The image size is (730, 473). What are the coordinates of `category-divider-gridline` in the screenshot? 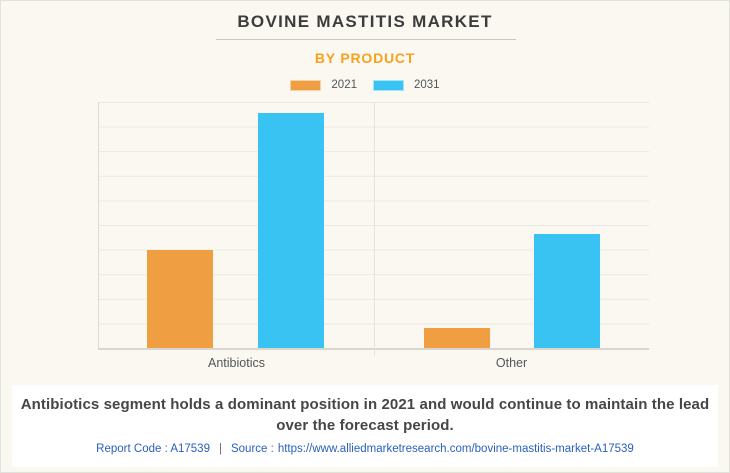 It's located at (374, 229).